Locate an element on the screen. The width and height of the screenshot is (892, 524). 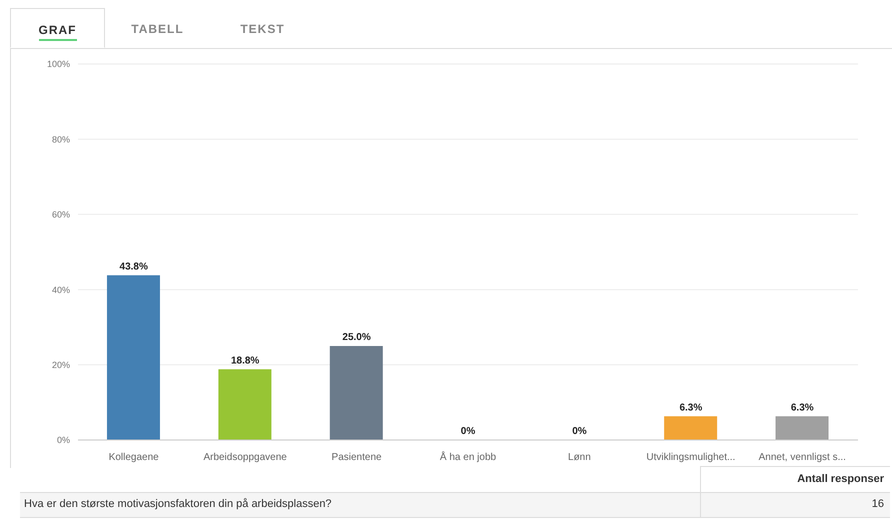
x-tick-label: Kollegaene is located at coordinates (134, 457).